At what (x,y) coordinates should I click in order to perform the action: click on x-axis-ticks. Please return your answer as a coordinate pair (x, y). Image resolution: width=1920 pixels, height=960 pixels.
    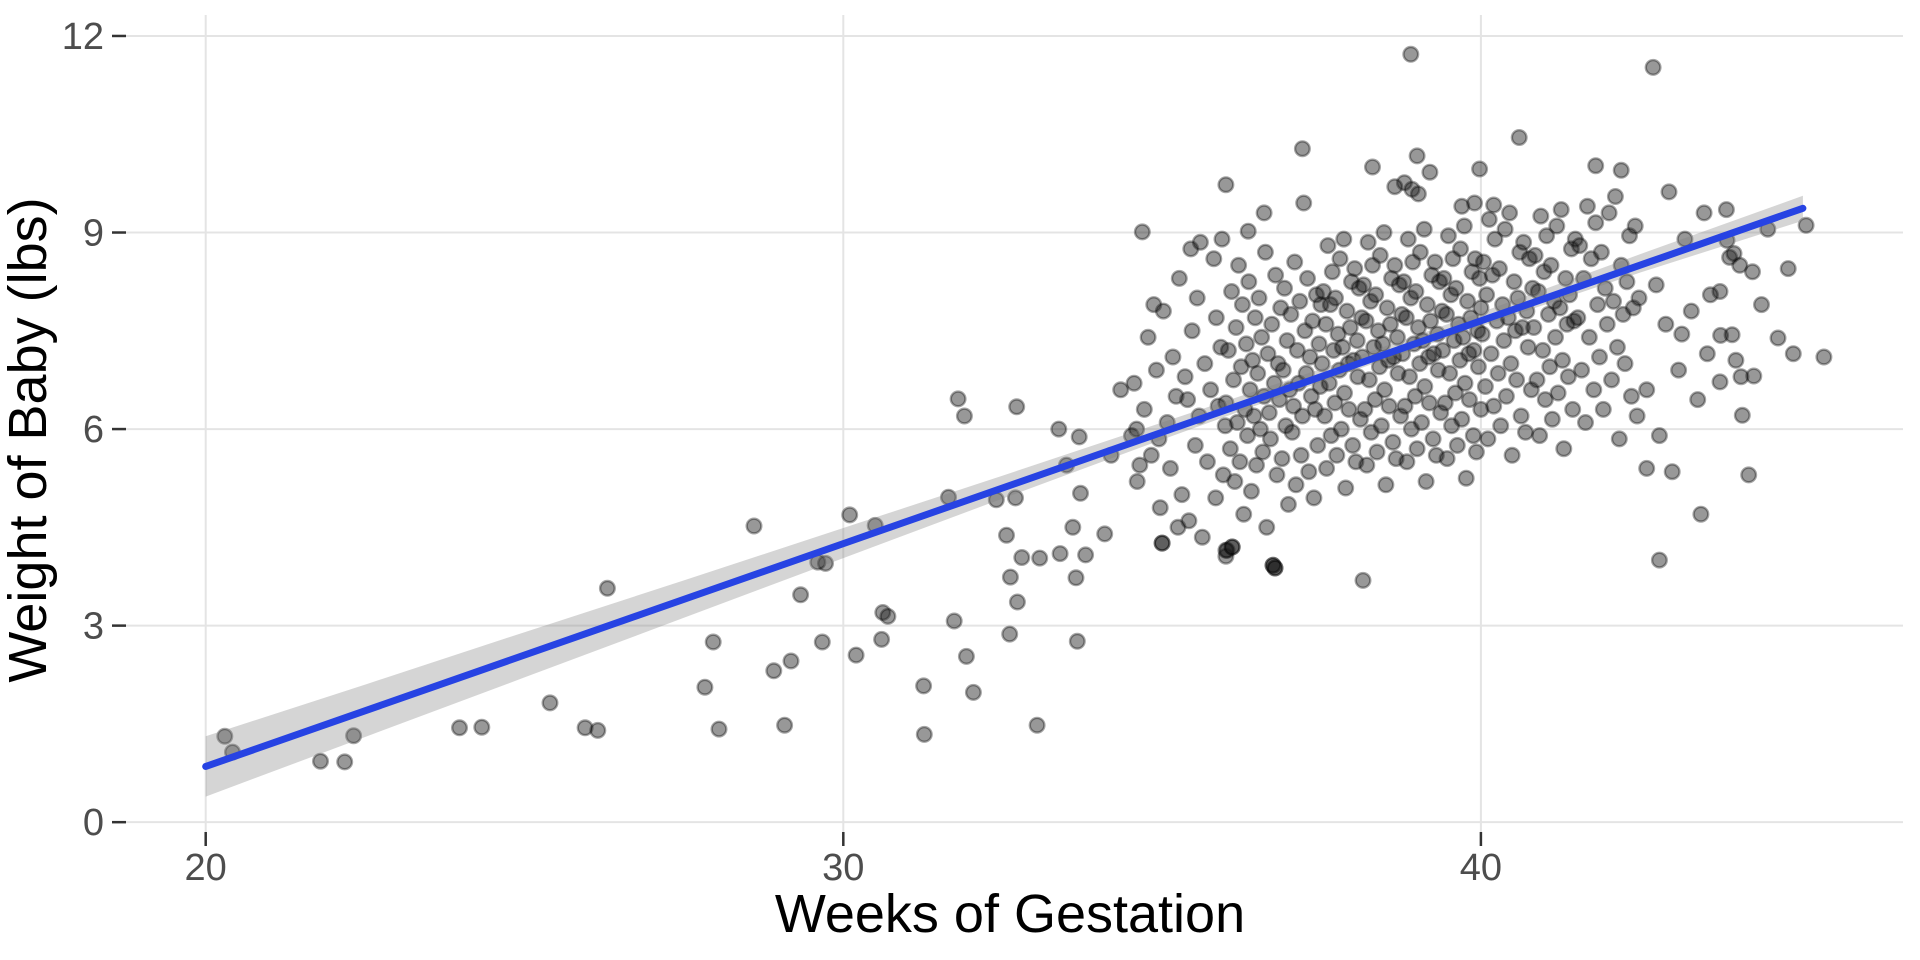
    Looking at the image, I should click on (843, 839).